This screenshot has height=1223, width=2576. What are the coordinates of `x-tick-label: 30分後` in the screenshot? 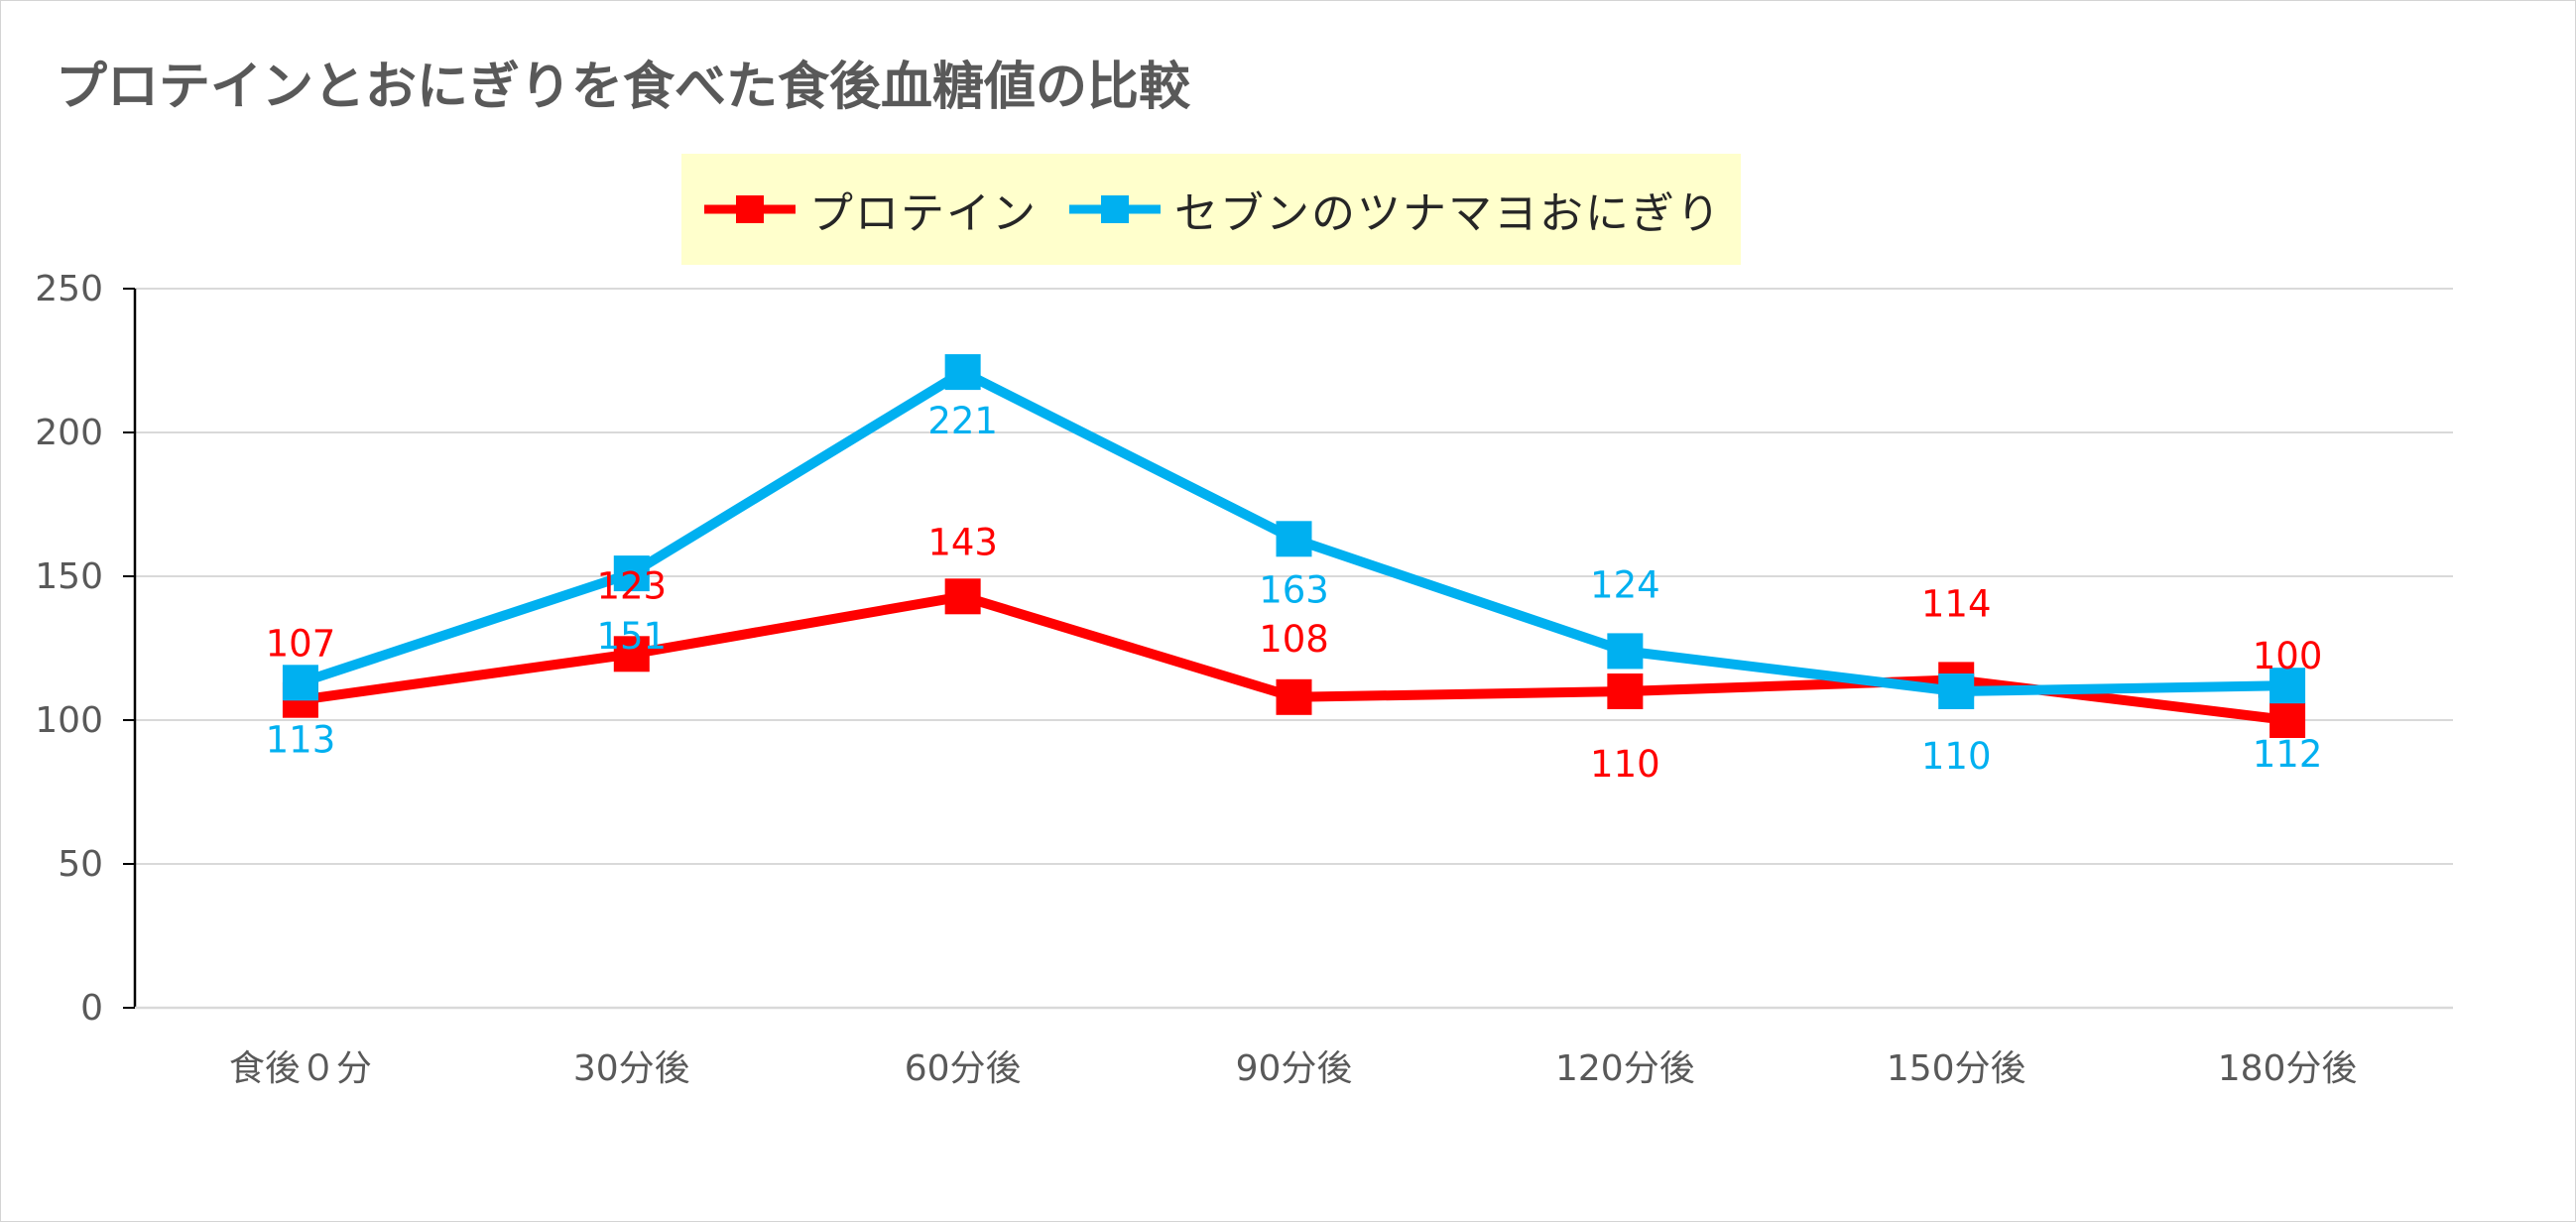 It's located at (631, 1068).